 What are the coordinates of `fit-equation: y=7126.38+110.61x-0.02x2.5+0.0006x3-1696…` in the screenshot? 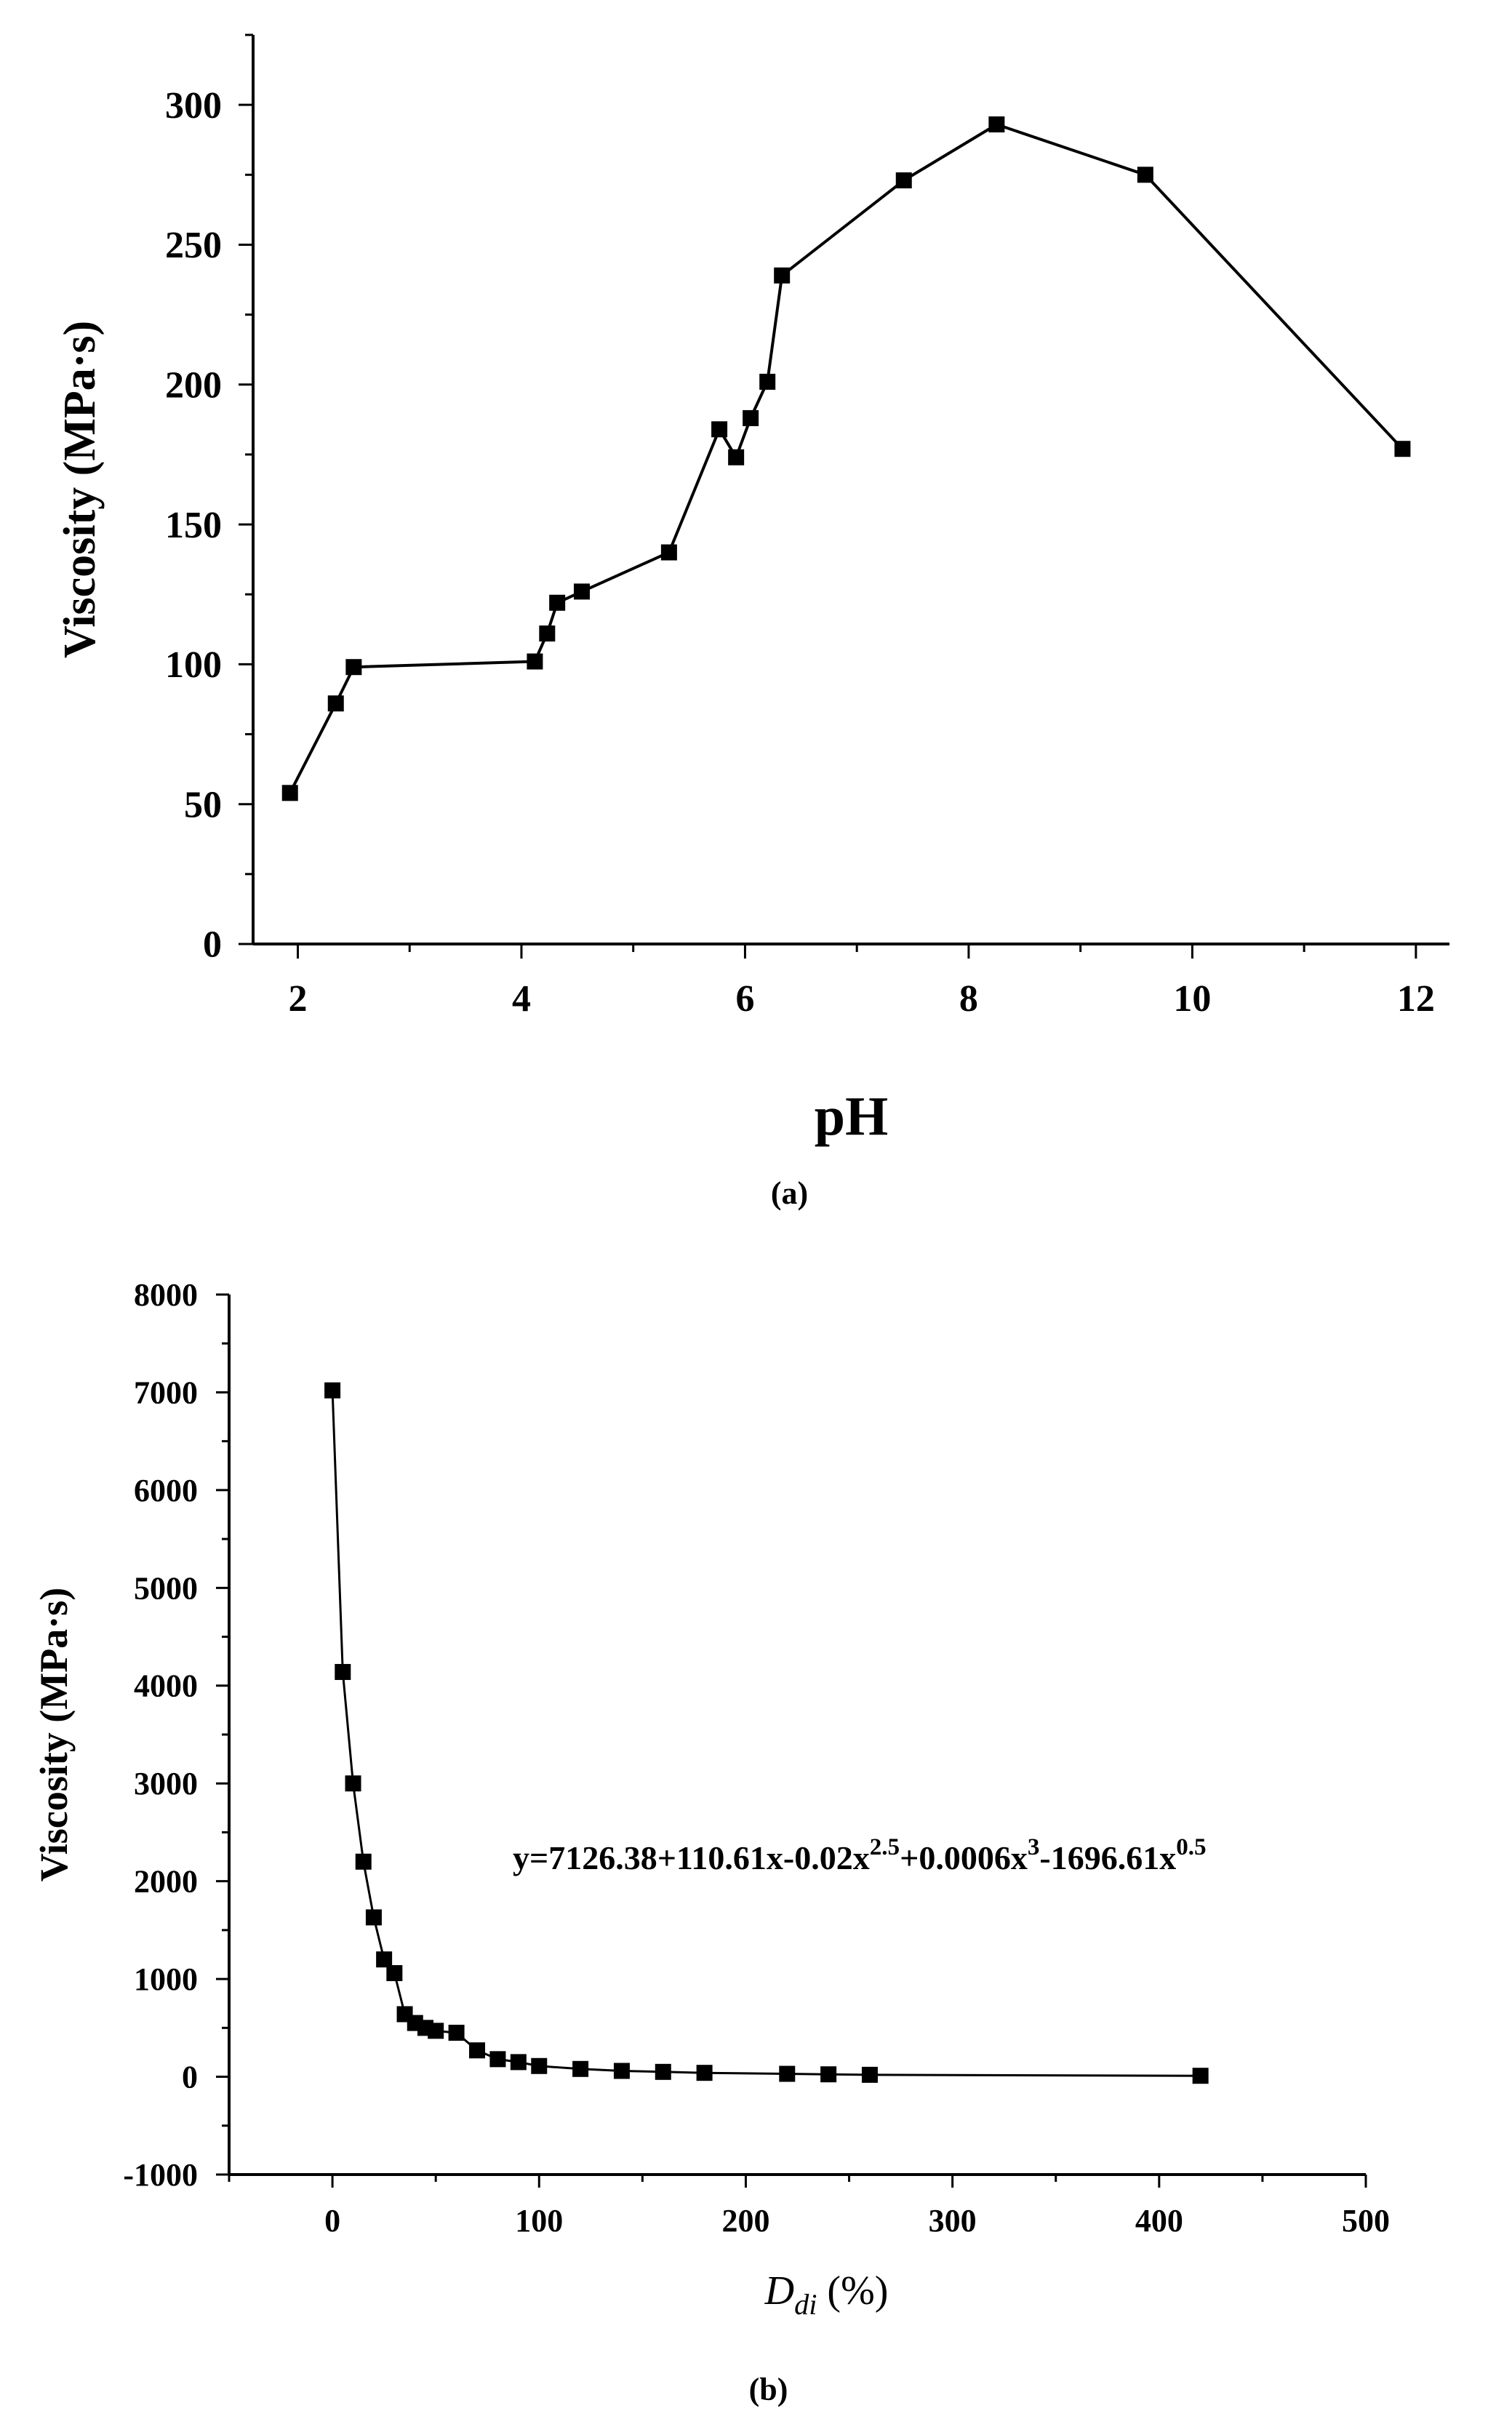 It's located at (860, 1854).